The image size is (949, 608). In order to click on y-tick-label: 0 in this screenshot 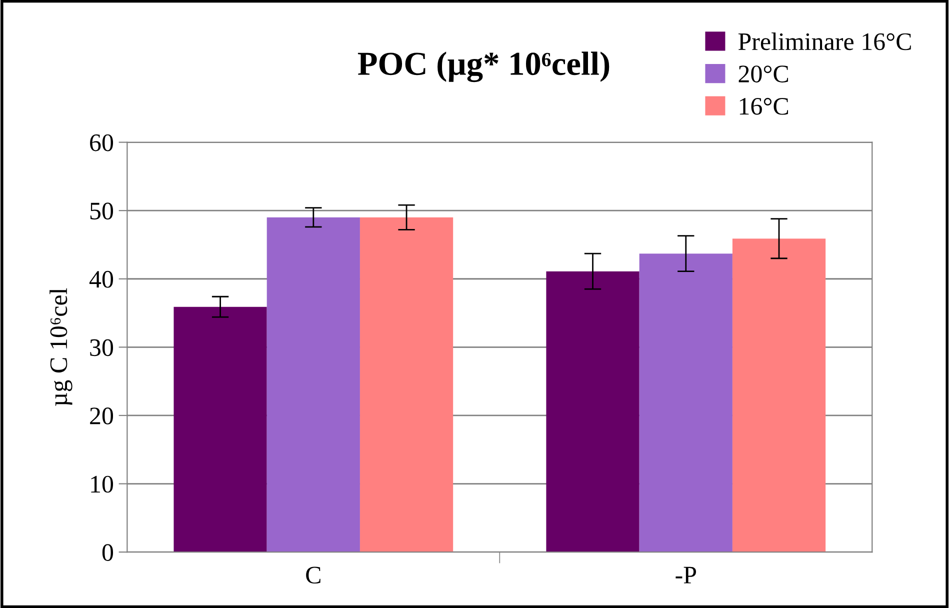, I will do `click(108, 552)`.